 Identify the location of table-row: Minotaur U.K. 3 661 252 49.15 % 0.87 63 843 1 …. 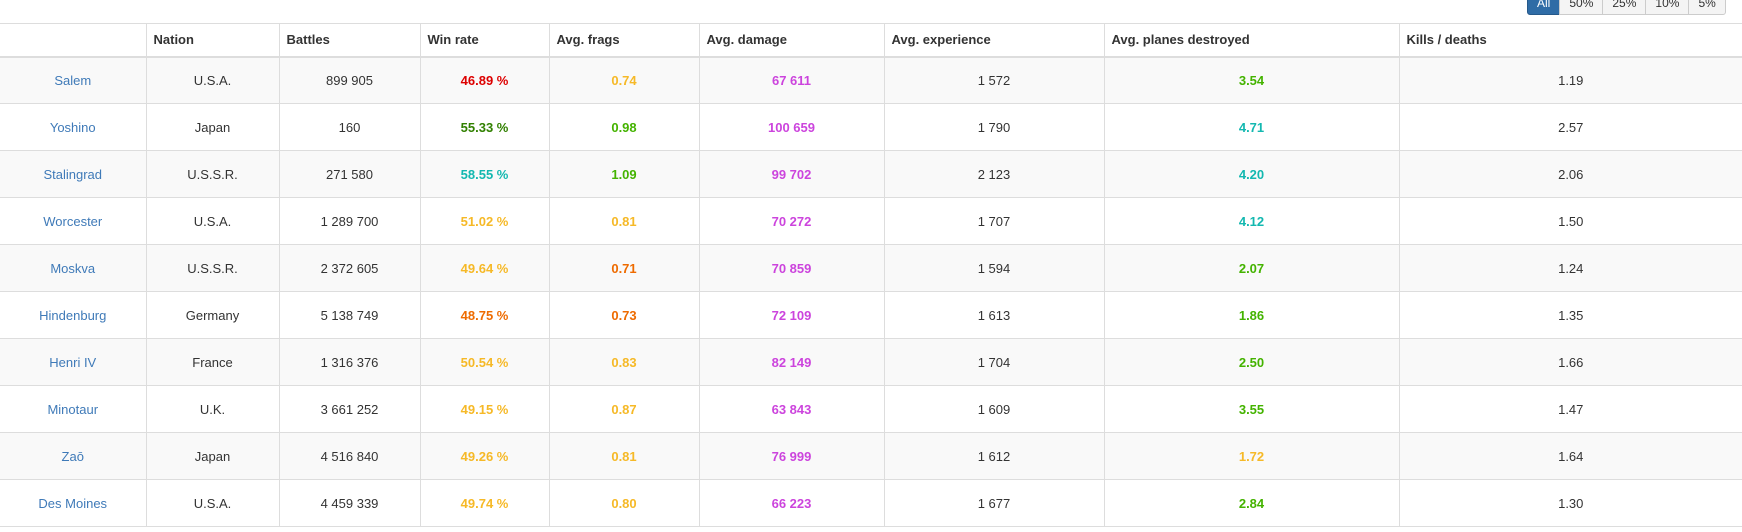
(871, 409).